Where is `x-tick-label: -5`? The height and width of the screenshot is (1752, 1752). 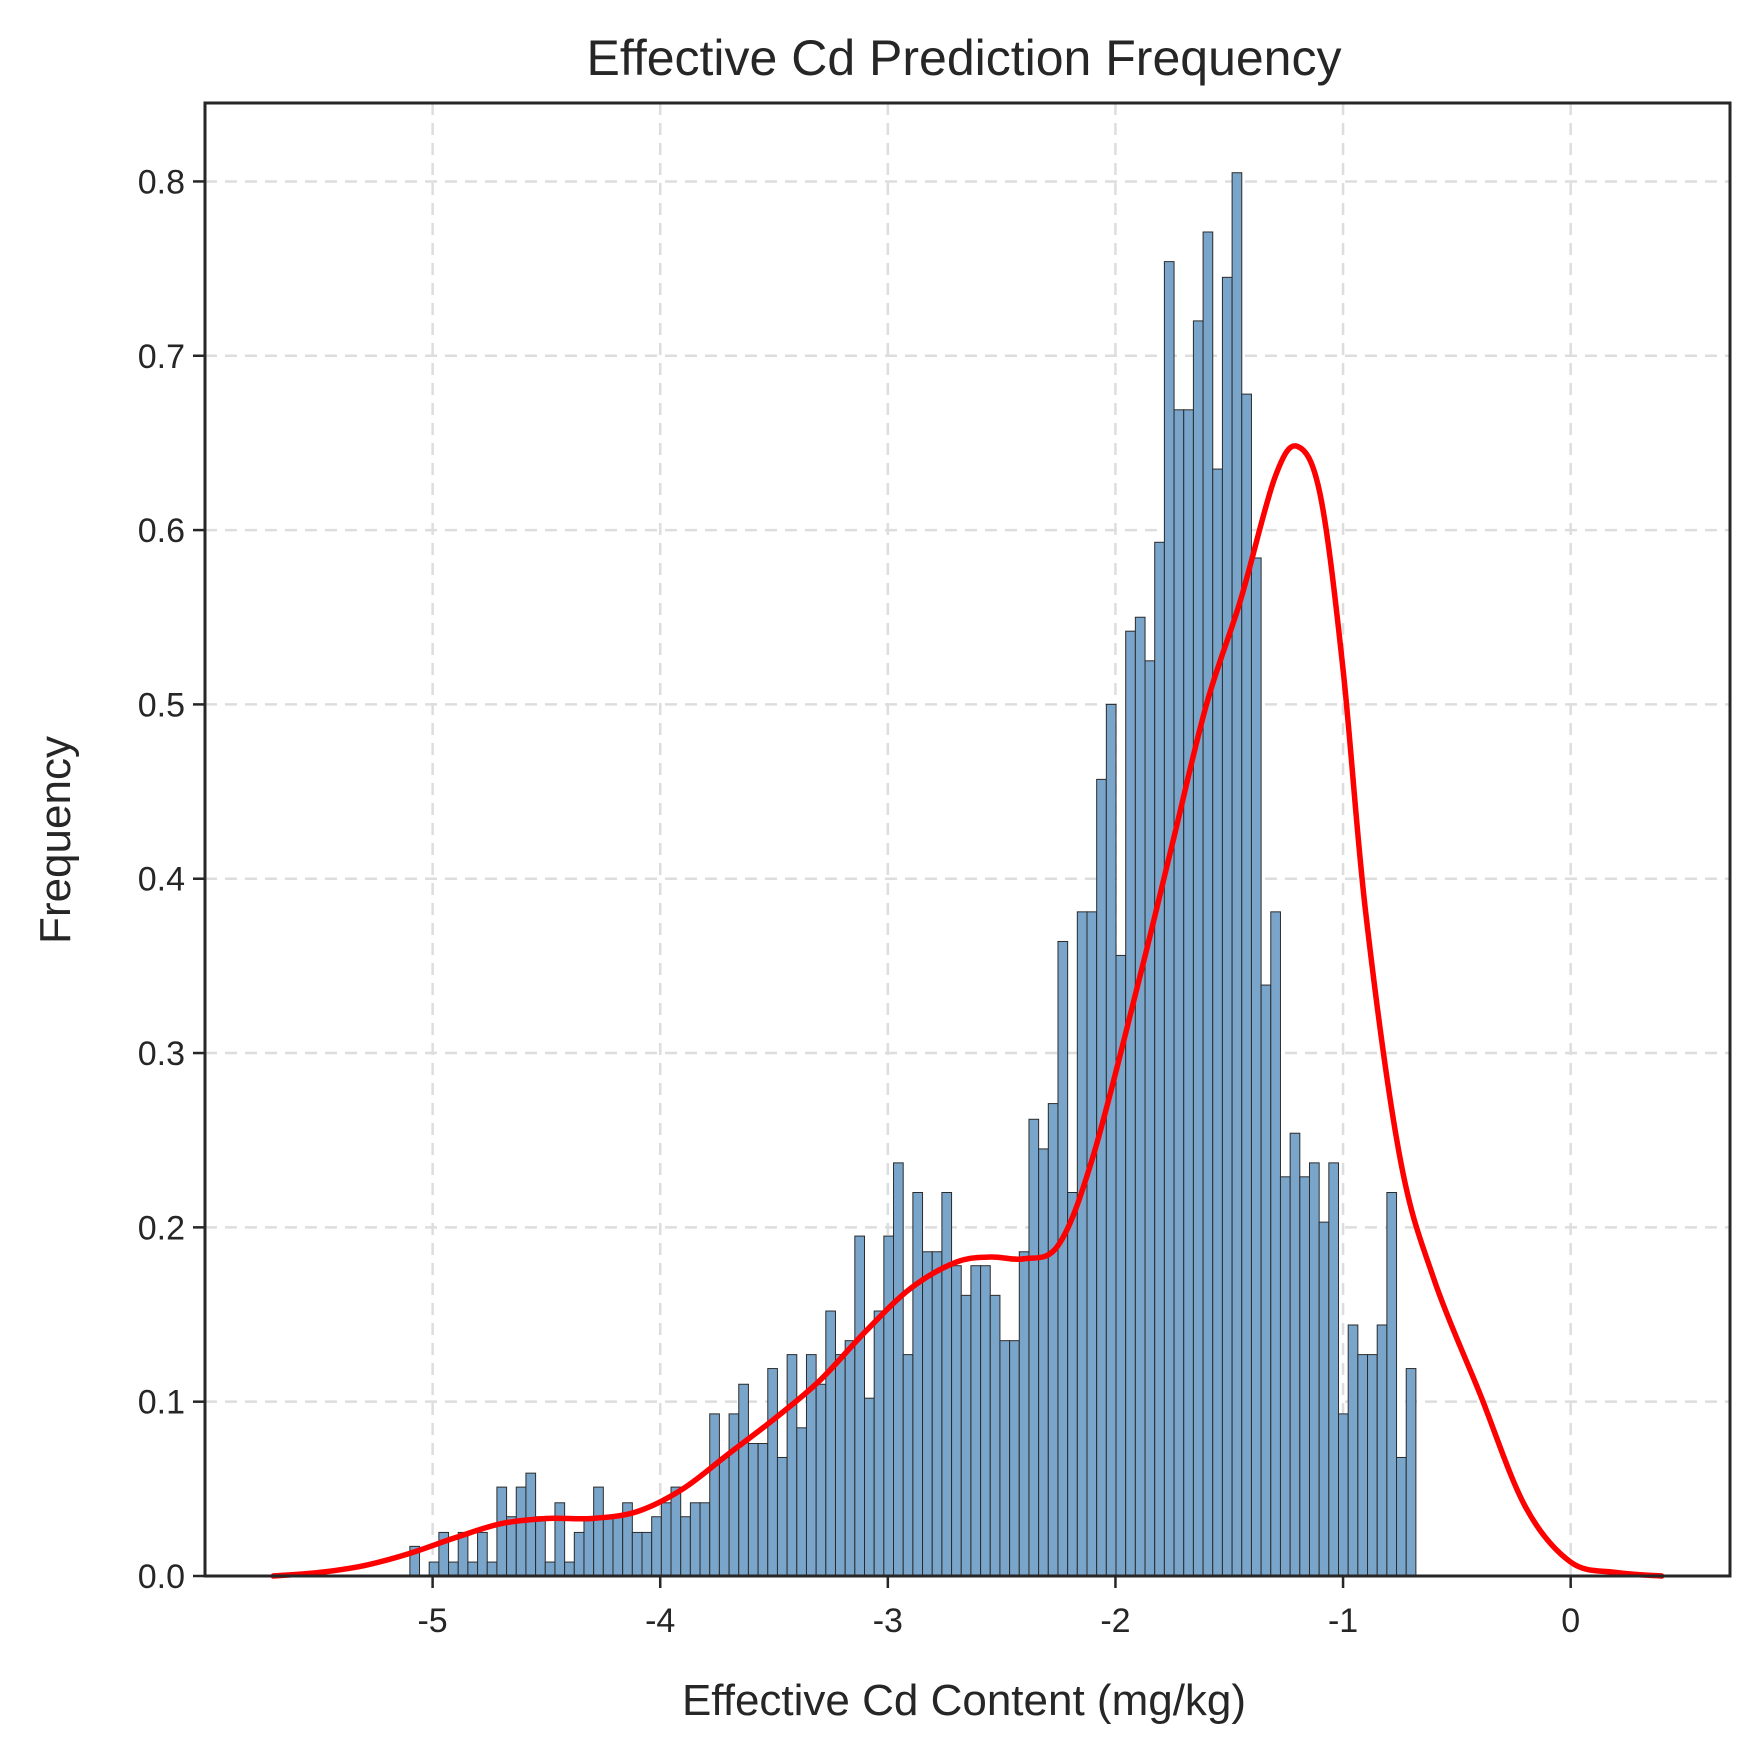
x-tick-label: -5 is located at coordinates (432, 1621).